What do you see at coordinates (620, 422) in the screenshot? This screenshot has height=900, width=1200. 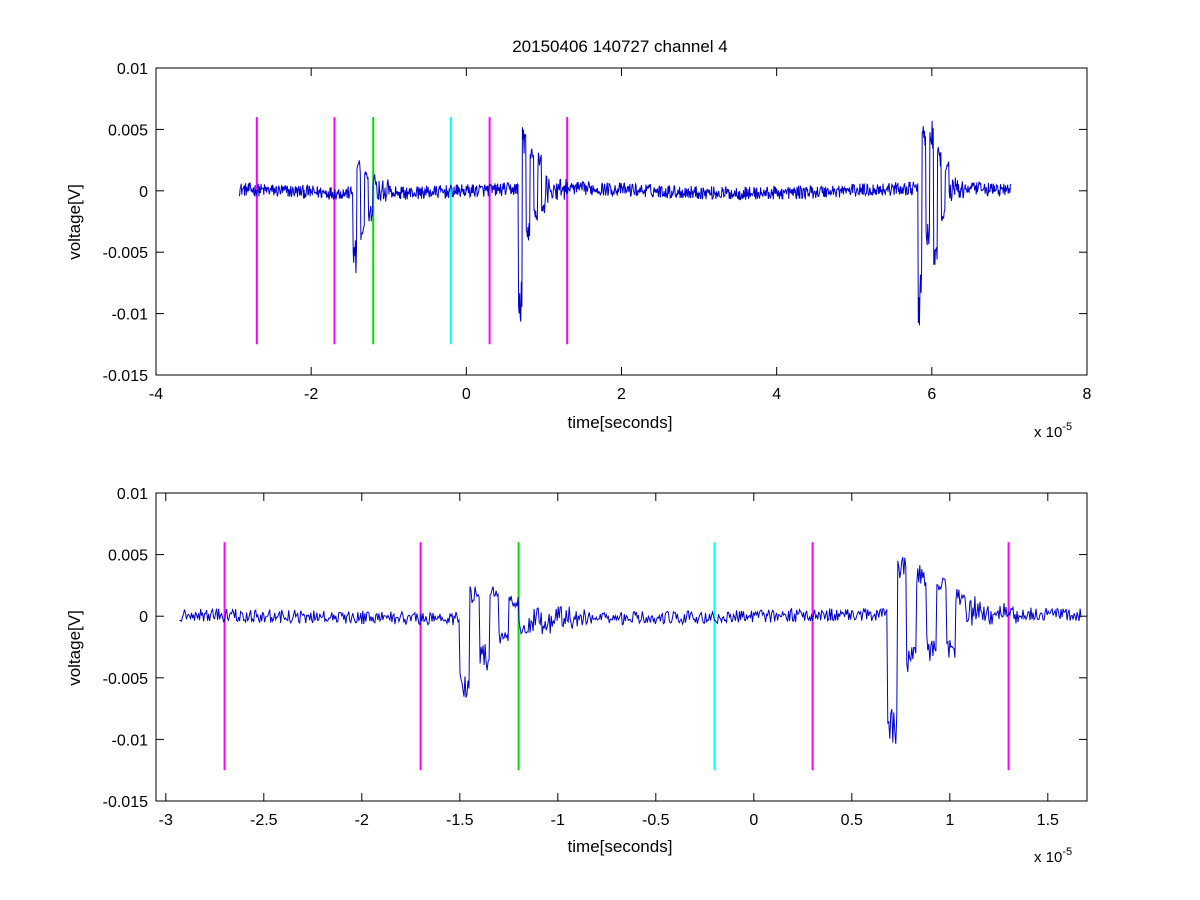 I see `top-plot-xlabel: time[seconds]` at bounding box center [620, 422].